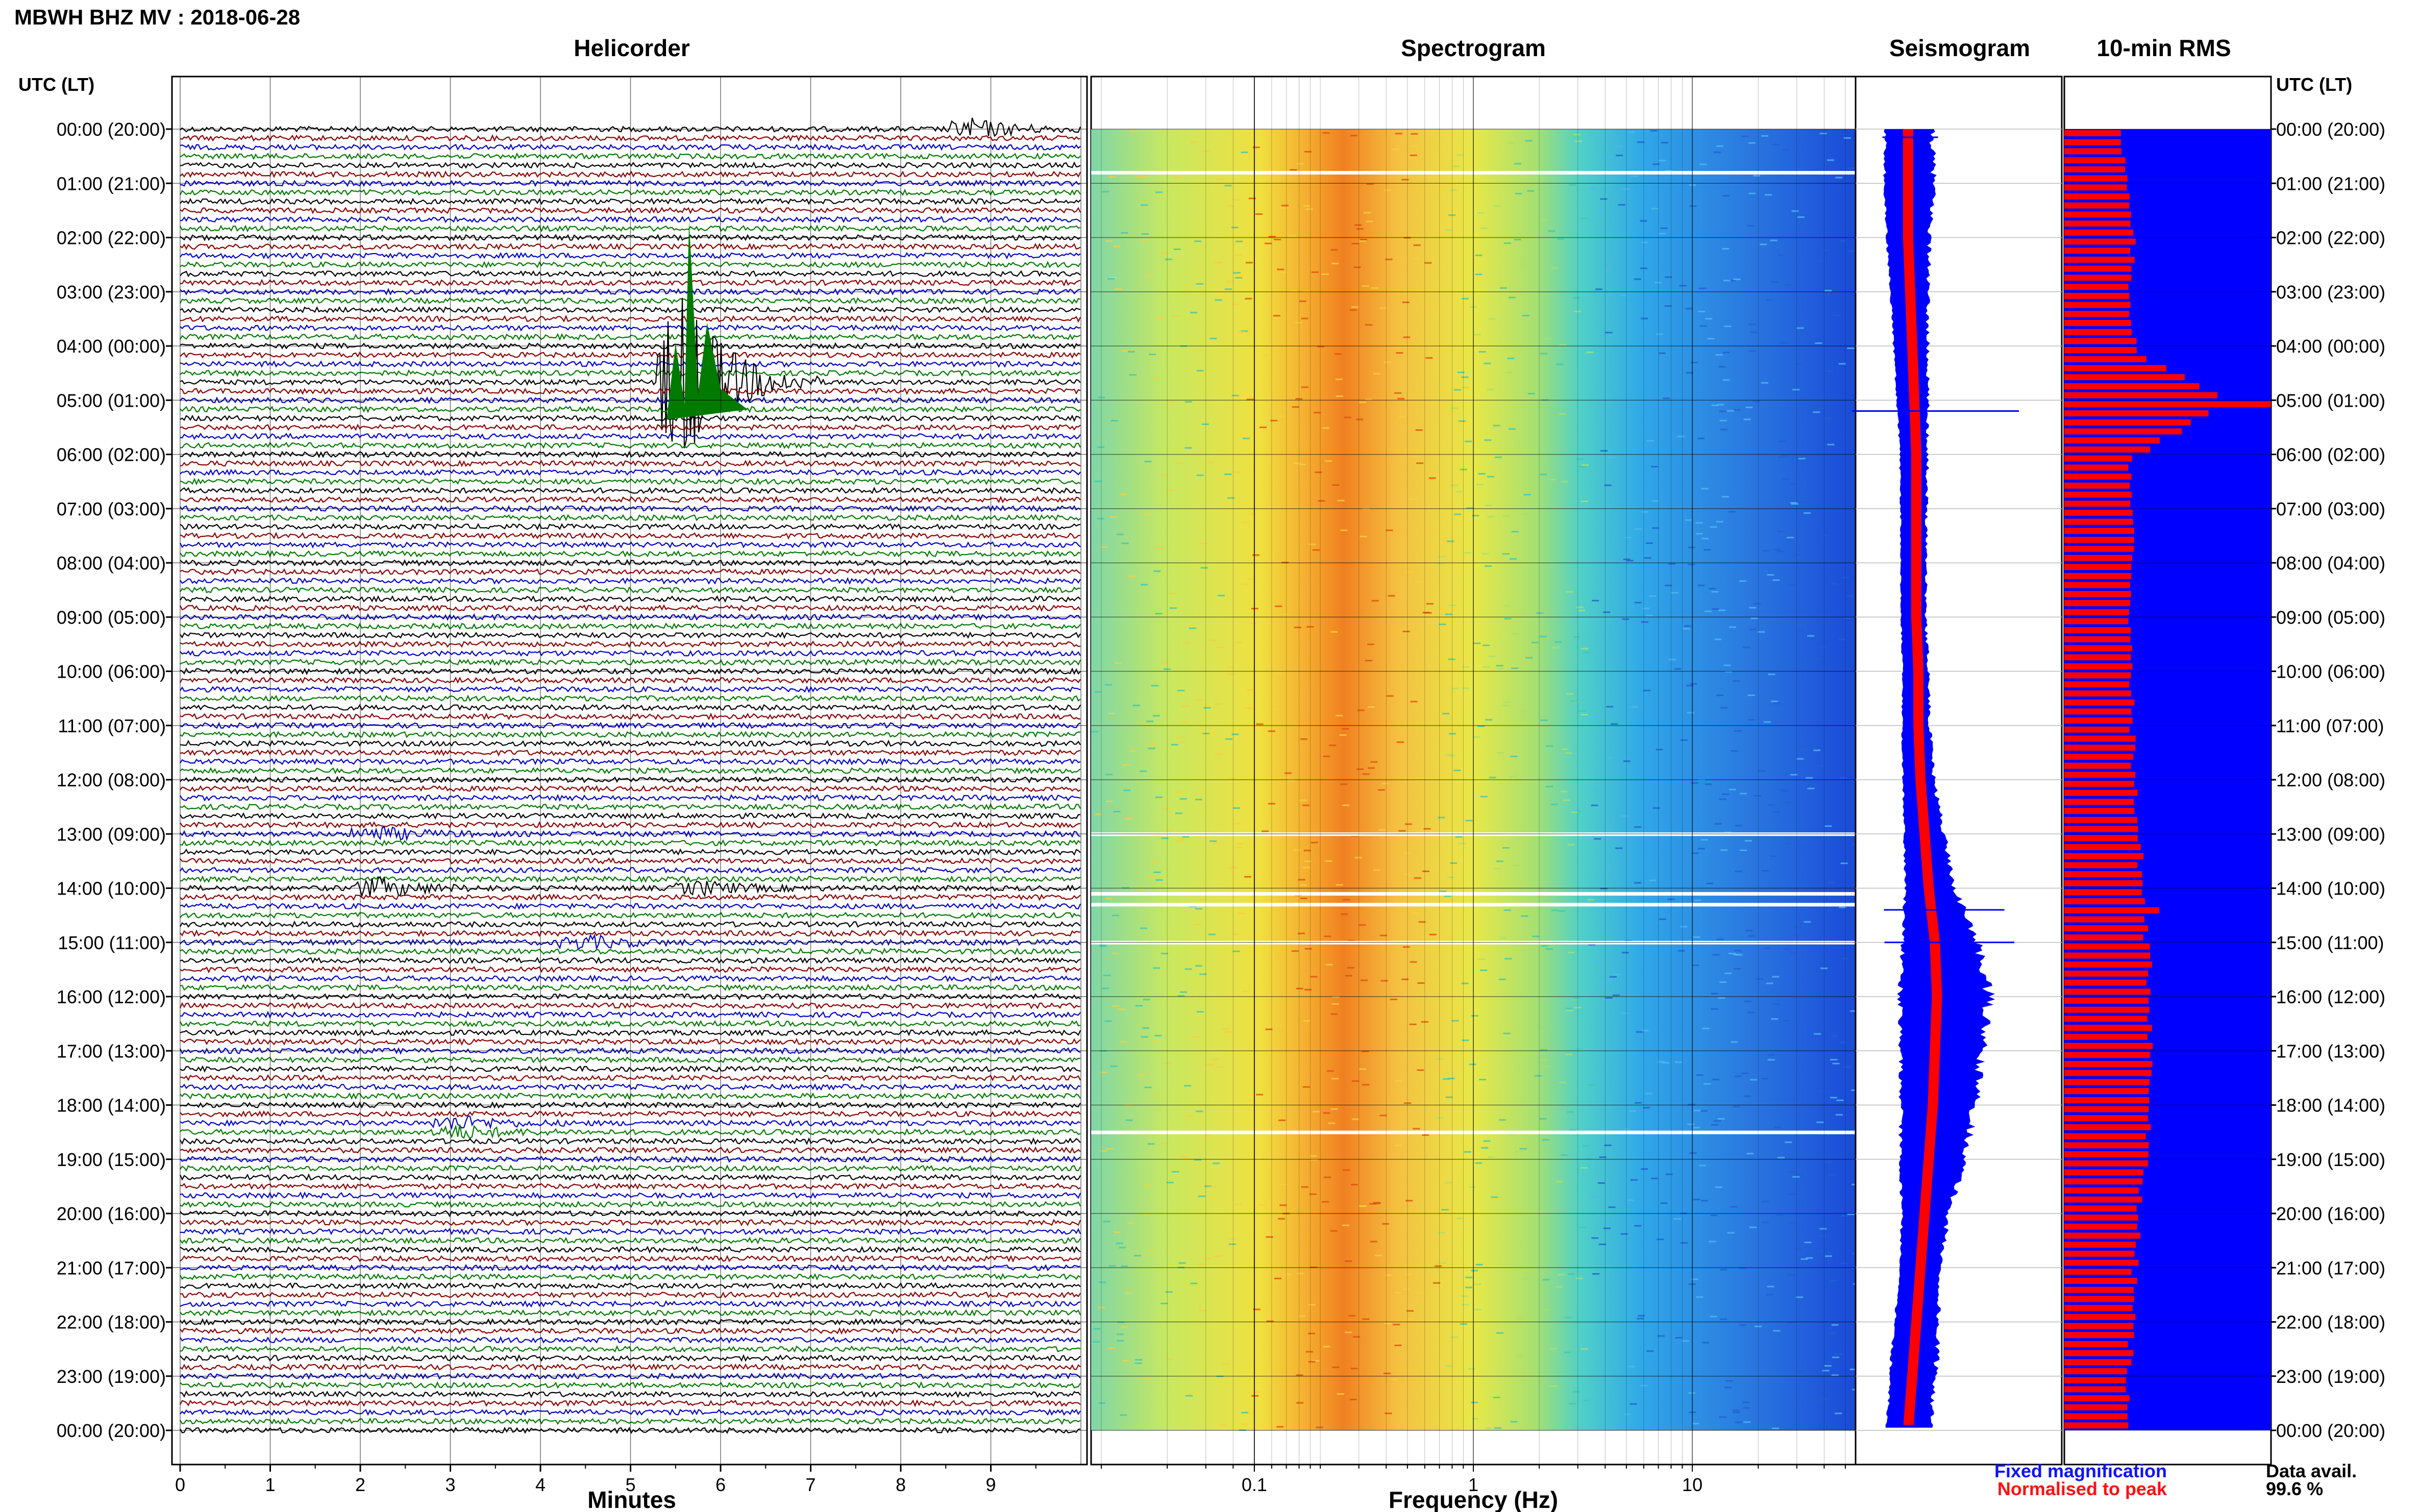 This screenshot has height=1512, width=2419. Describe the element at coordinates (111, 563) in the screenshot. I see `utc-time-label-left: 08:00 (04:00)` at that location.